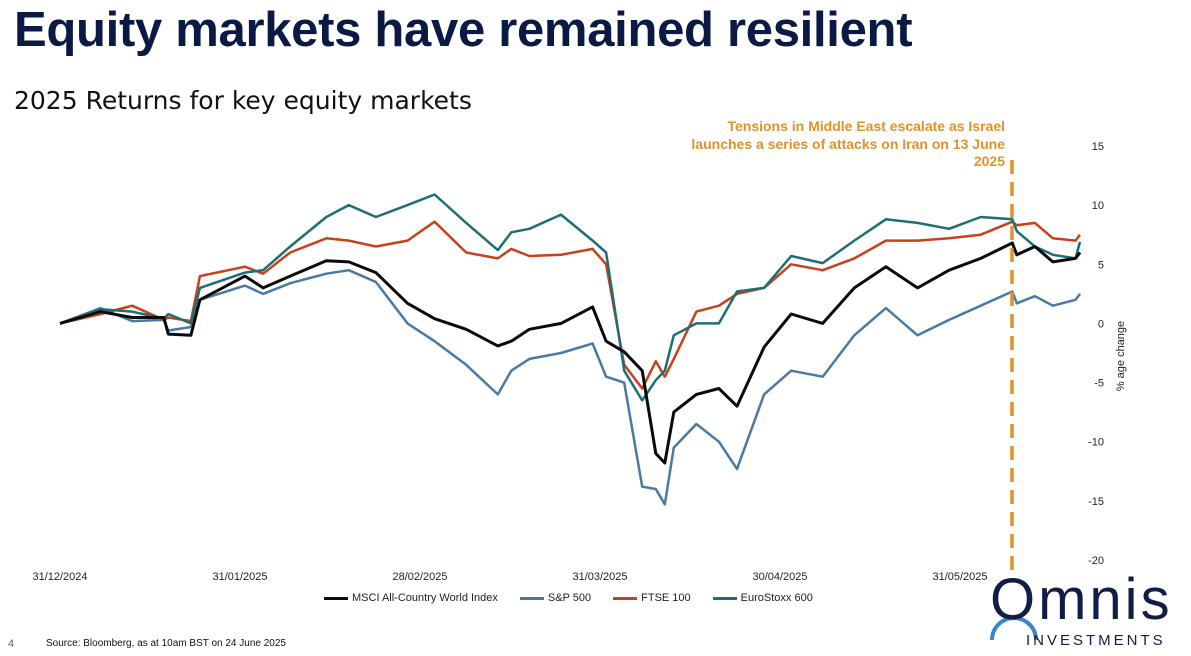  I want to click on legend-label-ftse: FTSE 100, so click(666, 598).